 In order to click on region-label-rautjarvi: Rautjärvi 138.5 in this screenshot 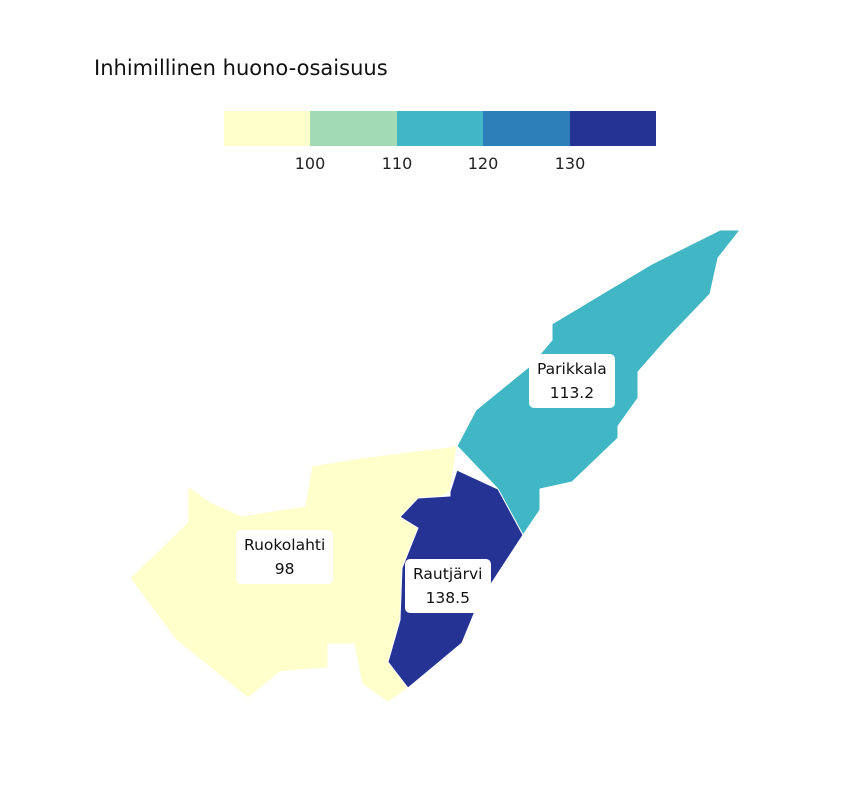, I will do `click(448, 586)`.